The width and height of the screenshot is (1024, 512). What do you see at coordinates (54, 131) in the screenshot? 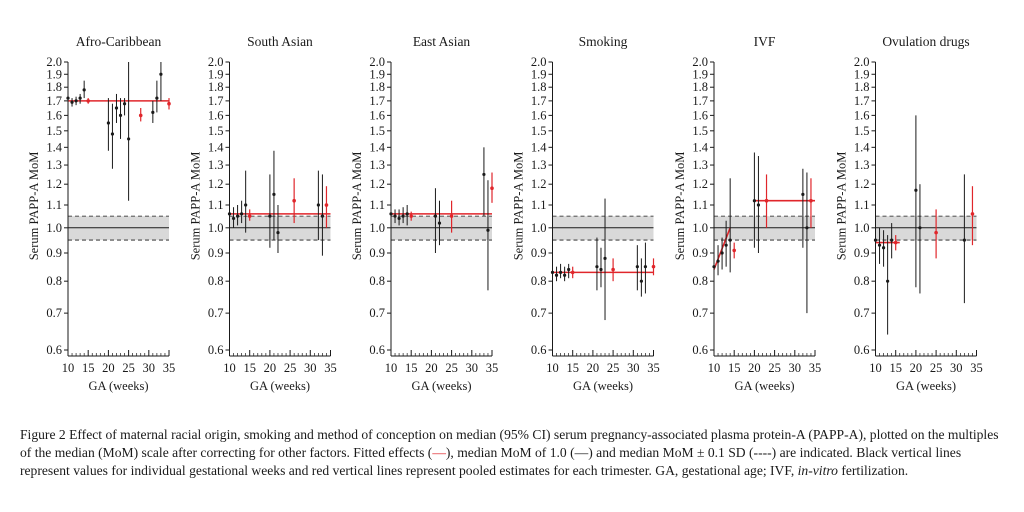
I see `y-tick-label: 1.5` at bounding box center [54, 131].